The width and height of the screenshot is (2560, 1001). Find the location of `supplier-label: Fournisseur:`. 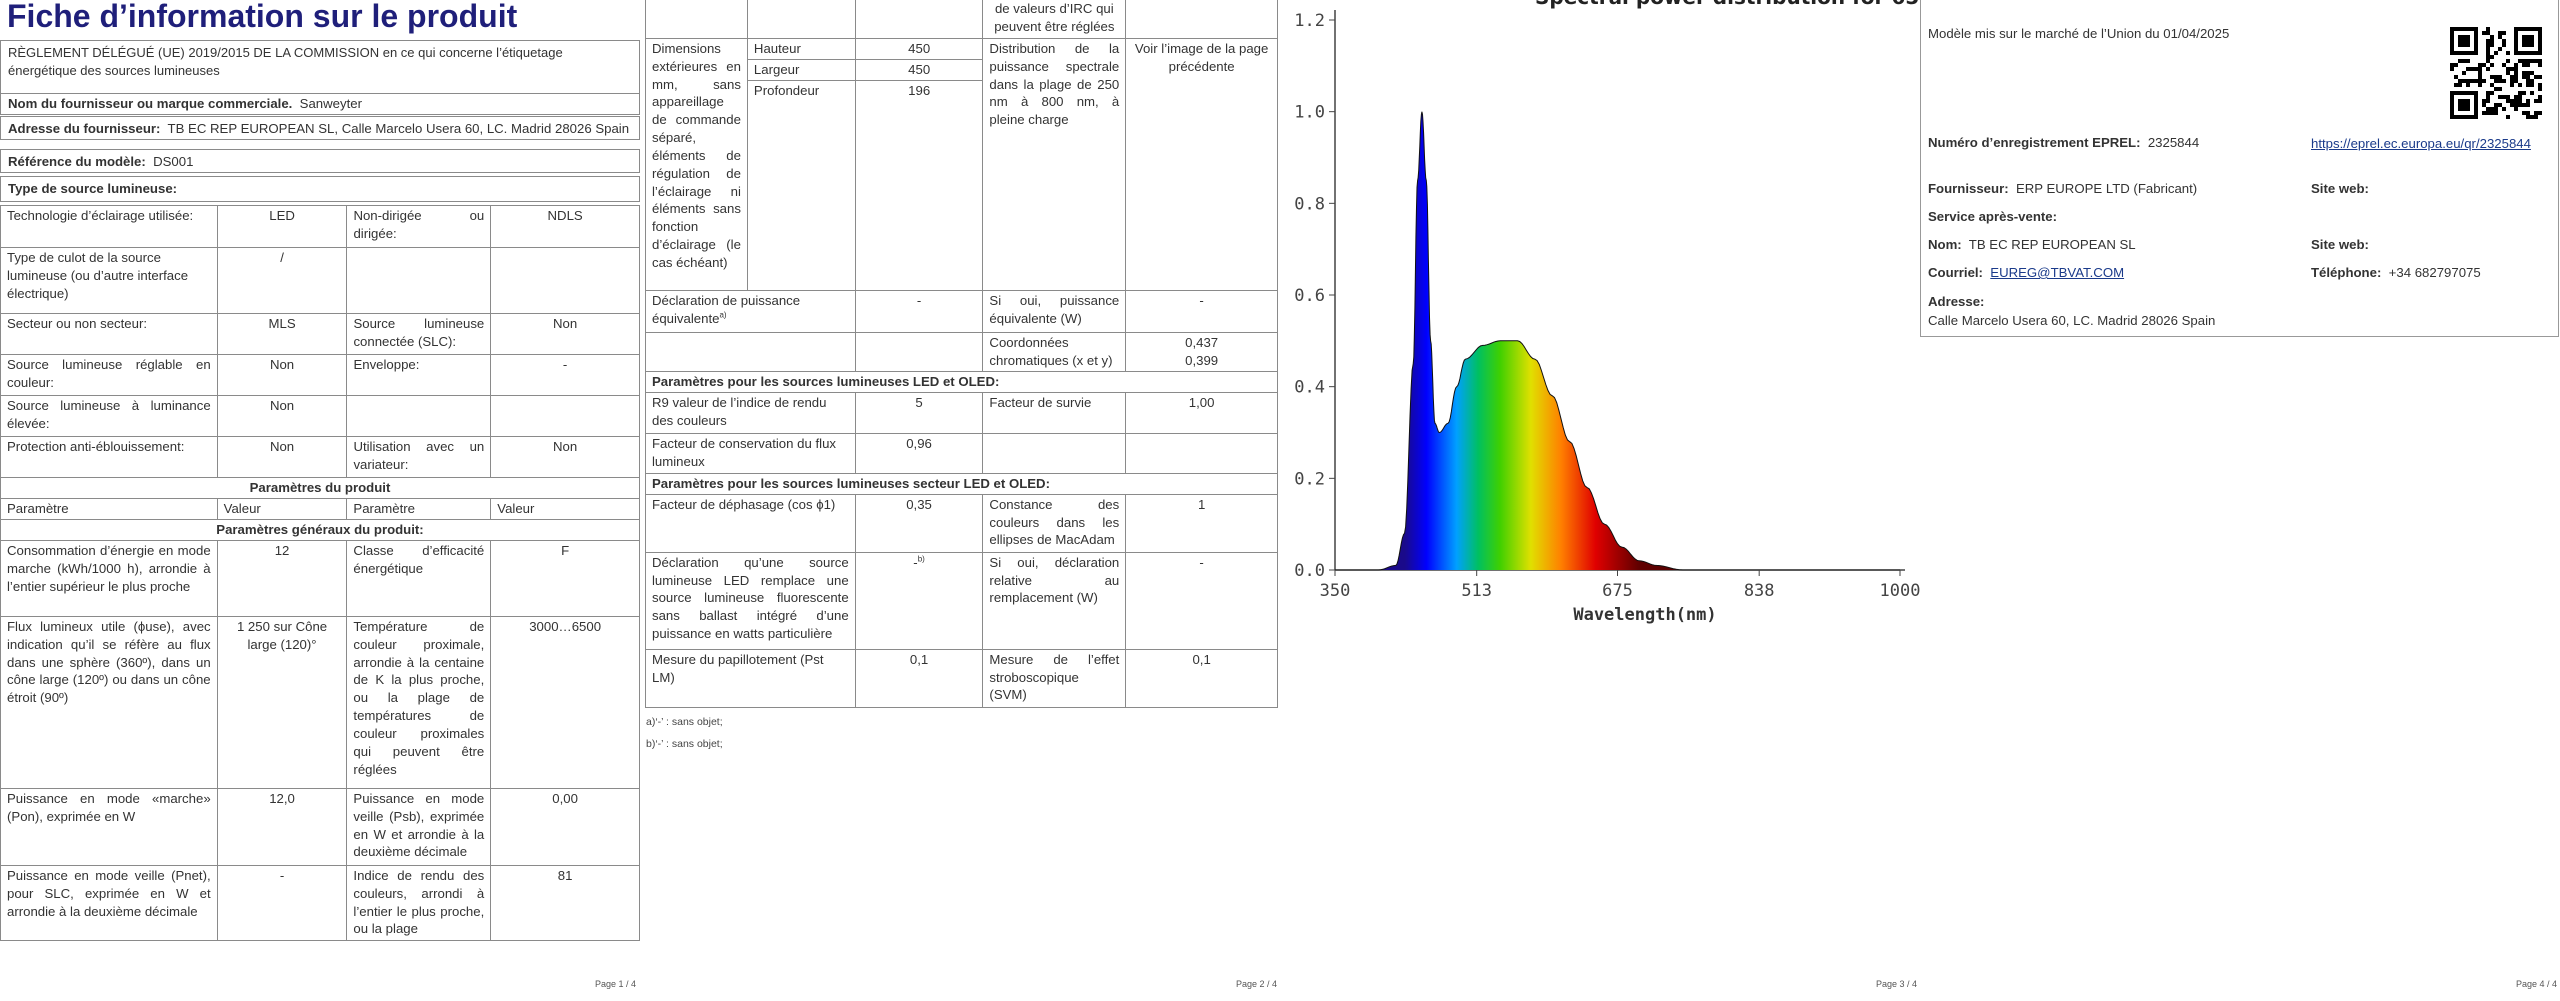

supplier-label: Fournisseur: is located at coordinates (1968, 188).